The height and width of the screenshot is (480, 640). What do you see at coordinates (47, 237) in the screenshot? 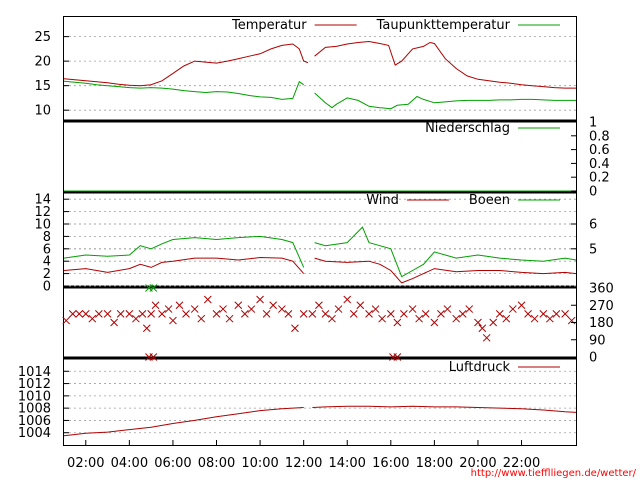
I see `y-tick-label-left: 8` at bounding box center [47, 237].